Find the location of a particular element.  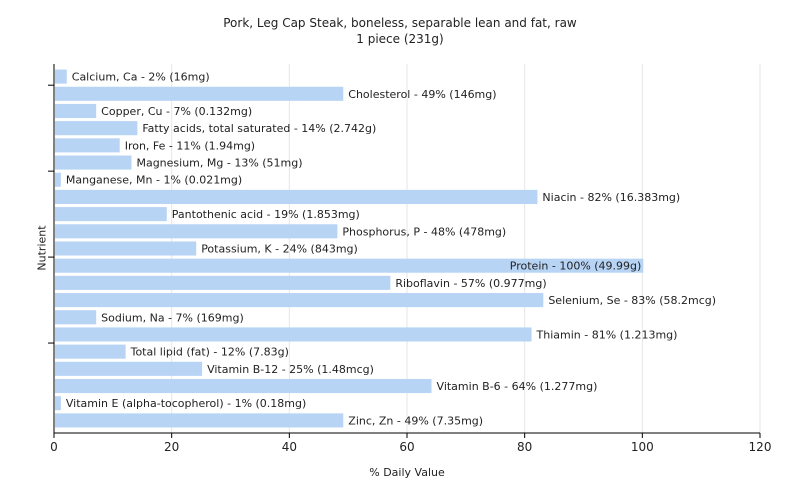

y-axis-label: Nutrient is located at coordinates (42, 248).